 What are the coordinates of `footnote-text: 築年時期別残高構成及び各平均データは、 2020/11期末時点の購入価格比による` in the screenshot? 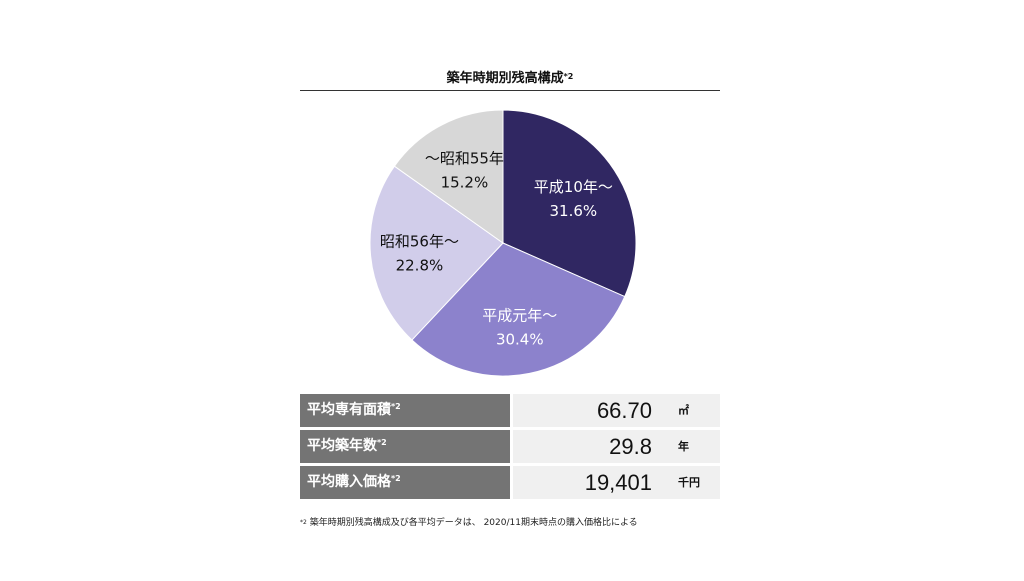 It's located at (473, 523).